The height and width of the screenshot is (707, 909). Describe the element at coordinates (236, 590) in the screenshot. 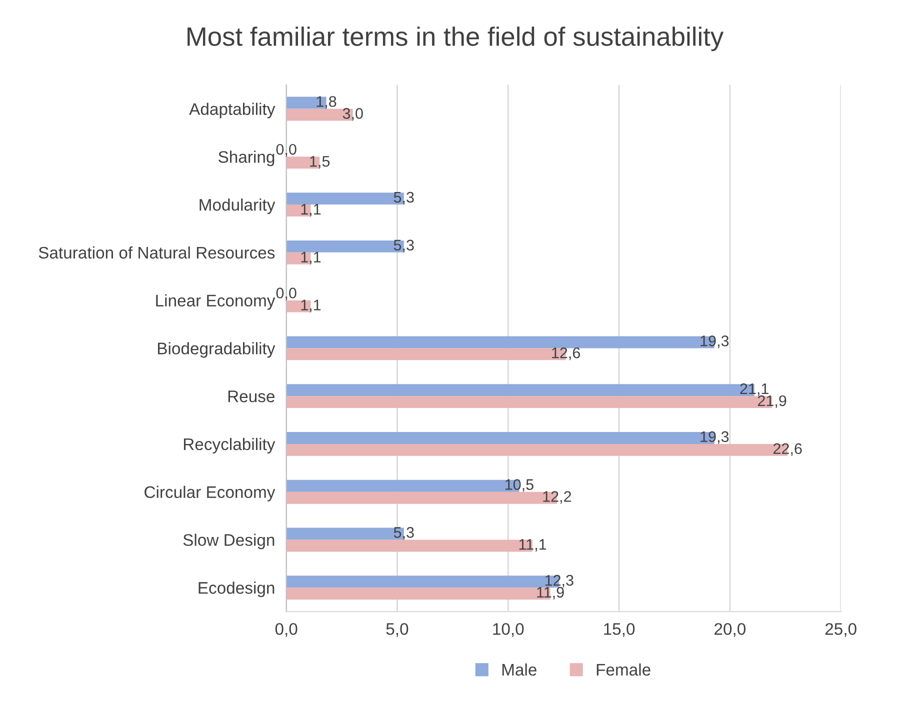

I see `y-tick-label: Ecodesign` at that location.